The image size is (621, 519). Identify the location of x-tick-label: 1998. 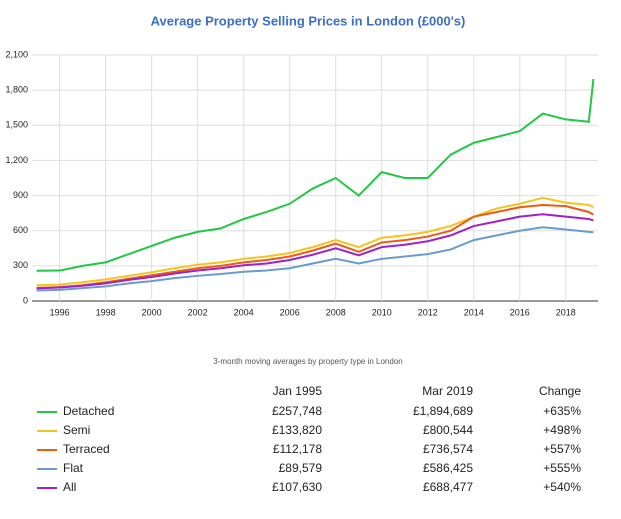
(106, 312).